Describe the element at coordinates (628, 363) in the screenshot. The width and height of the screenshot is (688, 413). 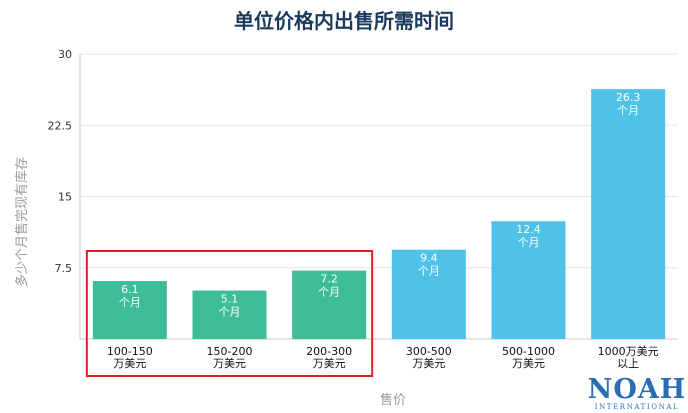
I see `x-tick-label: 以上` at that location.